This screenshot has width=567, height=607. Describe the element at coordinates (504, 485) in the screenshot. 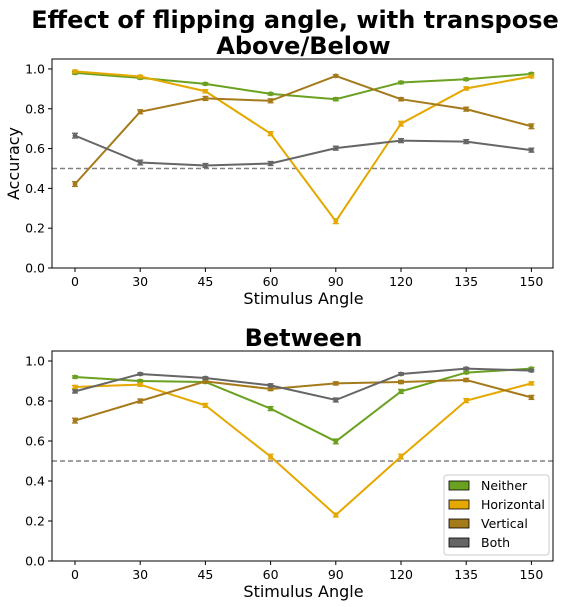

I see `legend-label-neither: Neither` at that location.